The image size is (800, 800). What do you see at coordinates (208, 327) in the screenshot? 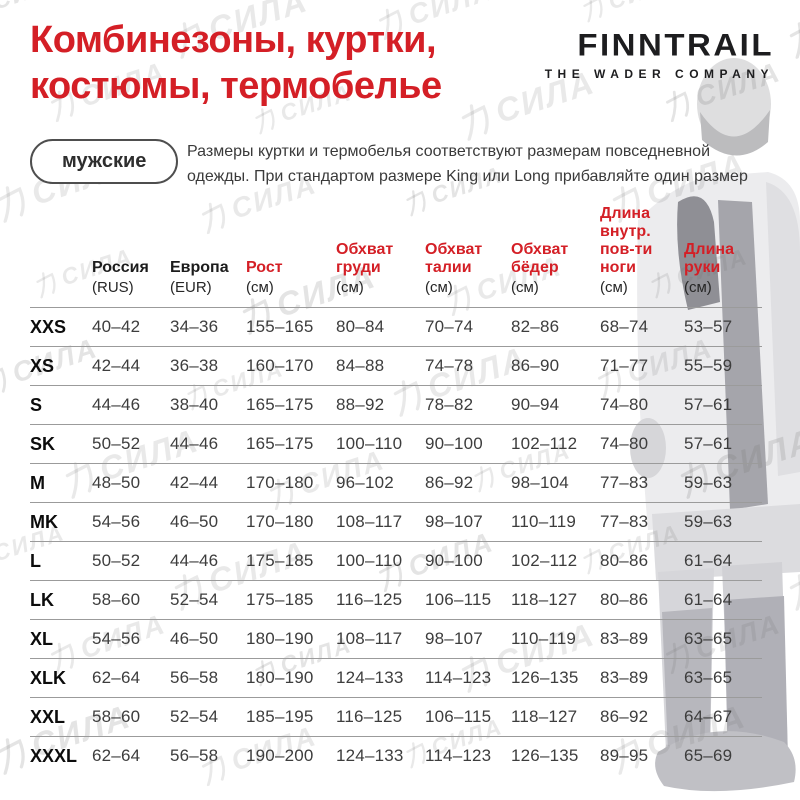
I see `size-value-cell: 34–36` at bounding box center [208, 327].